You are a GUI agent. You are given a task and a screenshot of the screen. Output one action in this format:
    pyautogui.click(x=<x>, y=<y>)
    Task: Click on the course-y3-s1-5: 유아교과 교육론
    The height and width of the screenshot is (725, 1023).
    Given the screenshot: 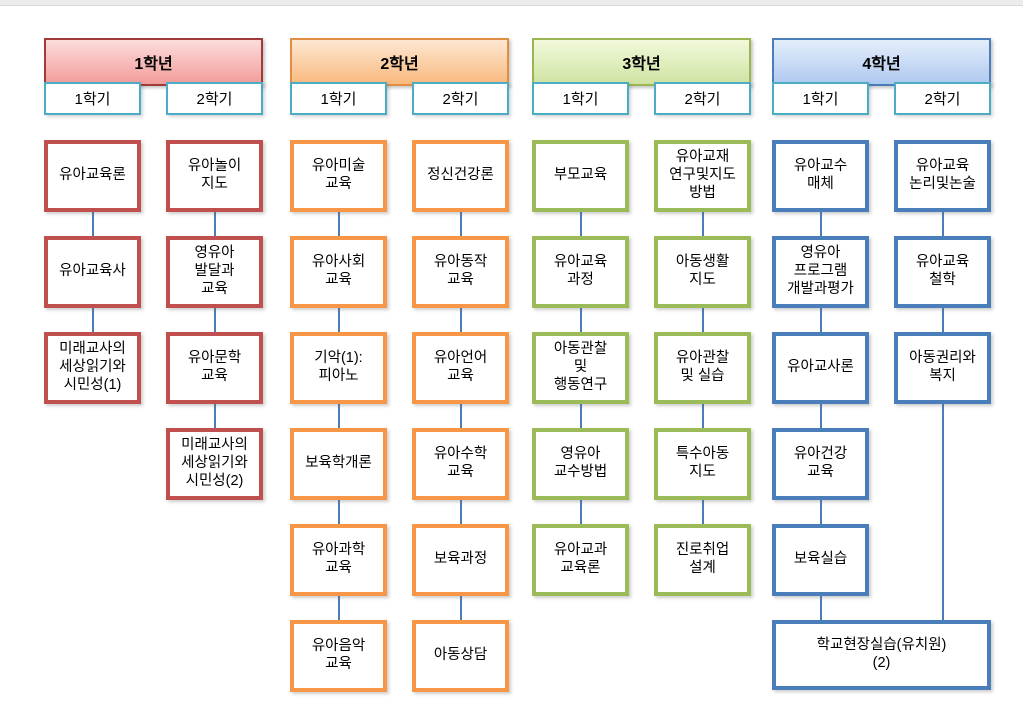 What is the action you would take?
    pyautogui.click(x=580, y=560)
    